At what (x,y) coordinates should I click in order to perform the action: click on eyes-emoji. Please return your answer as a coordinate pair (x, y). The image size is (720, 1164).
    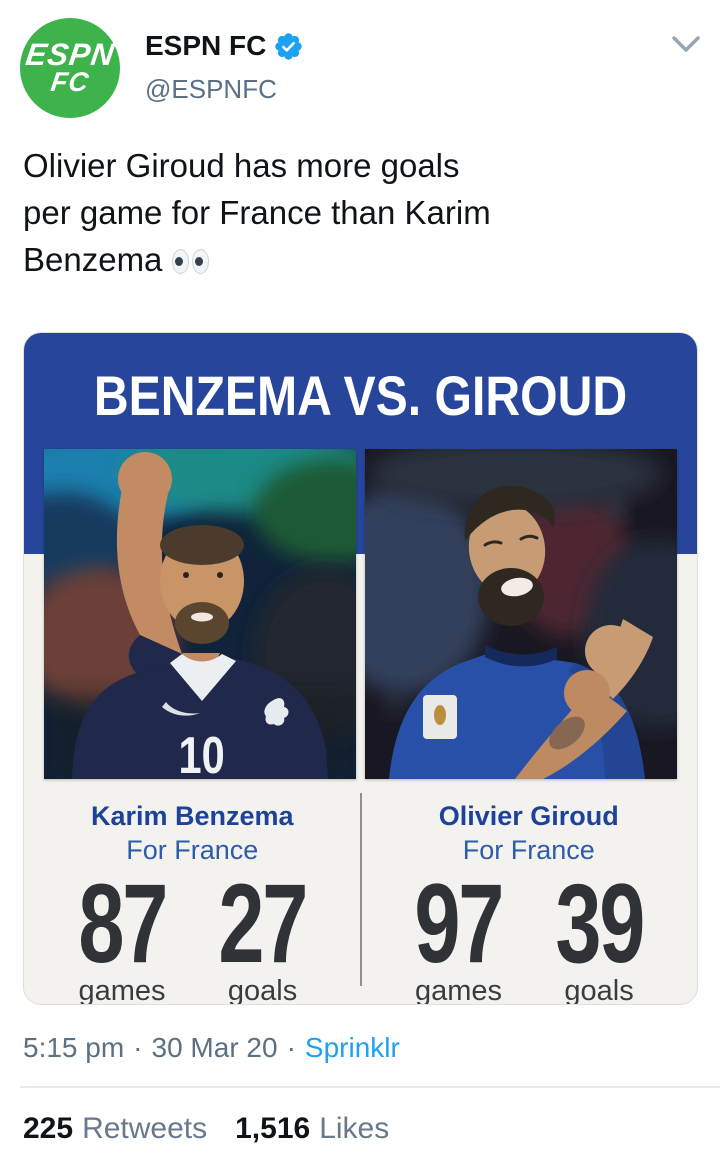
    Looking at the image, I should click on (191, 261).